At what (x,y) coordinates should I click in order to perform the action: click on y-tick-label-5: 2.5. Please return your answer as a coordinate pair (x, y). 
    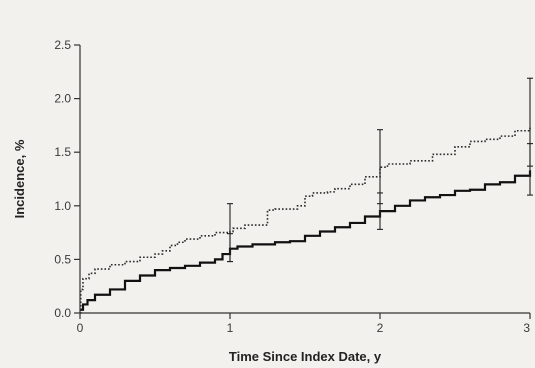
    Looking at the image, I should click on (62, 45).